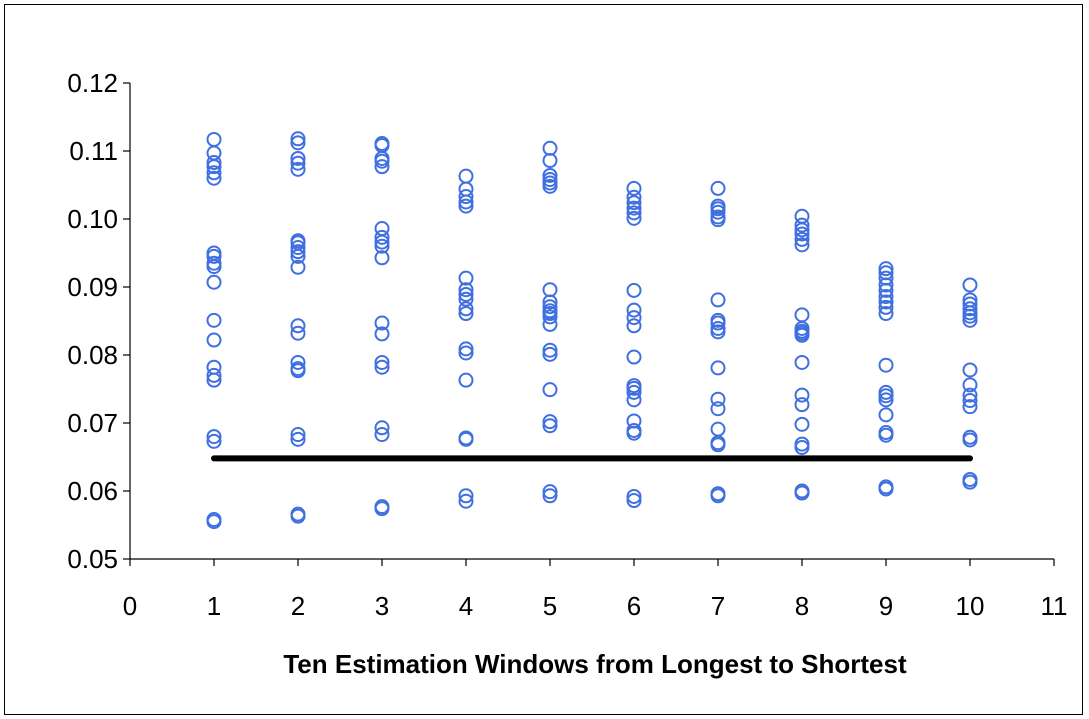  I want to click on x-tick-label: 11, so click(1054, 606).